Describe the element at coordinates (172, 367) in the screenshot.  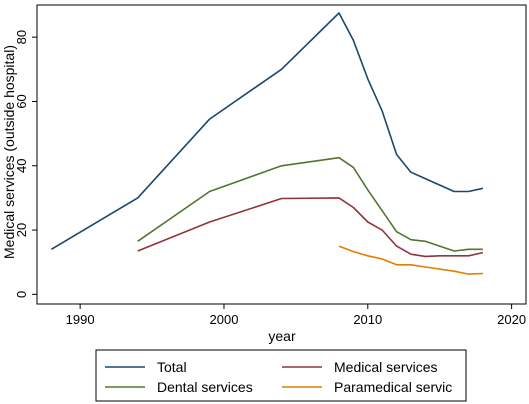
I see `legend-label: Total` at that location.